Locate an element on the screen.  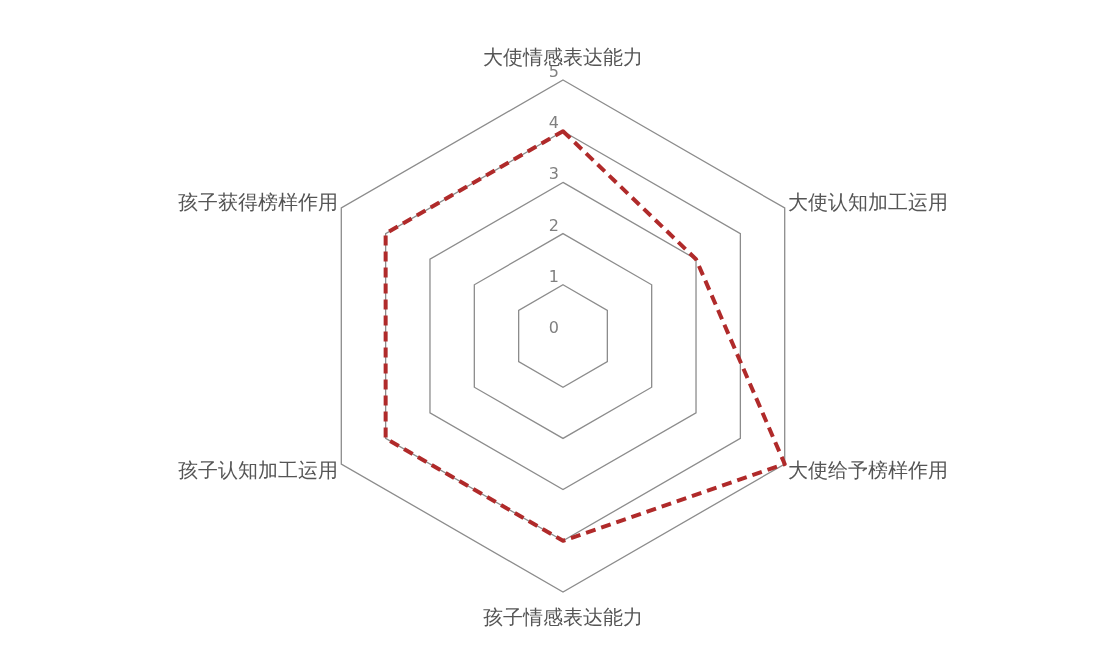
y-tick-label: 3 is located at coordinates (553, 174).